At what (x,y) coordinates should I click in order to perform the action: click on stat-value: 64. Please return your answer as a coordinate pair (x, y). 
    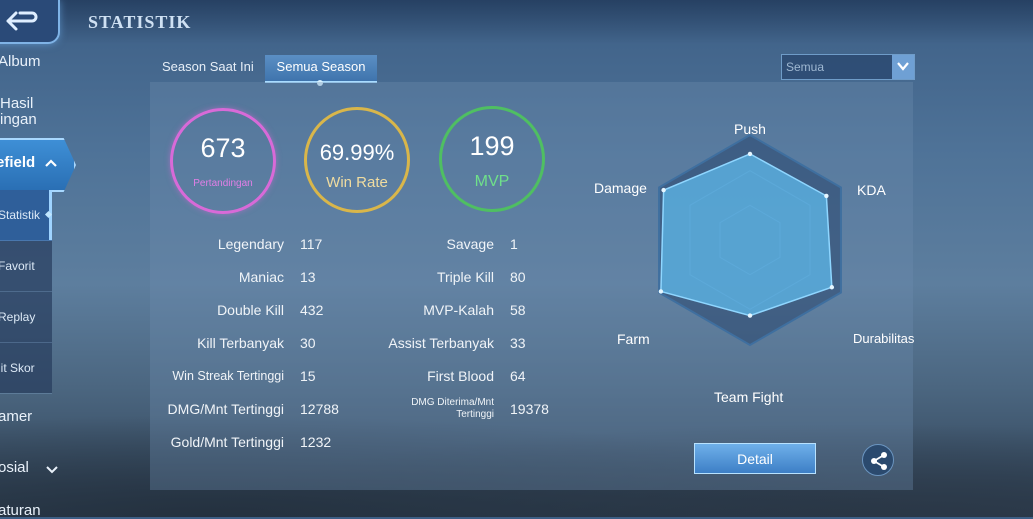
    Looking at the image, I should click on (518, 376).